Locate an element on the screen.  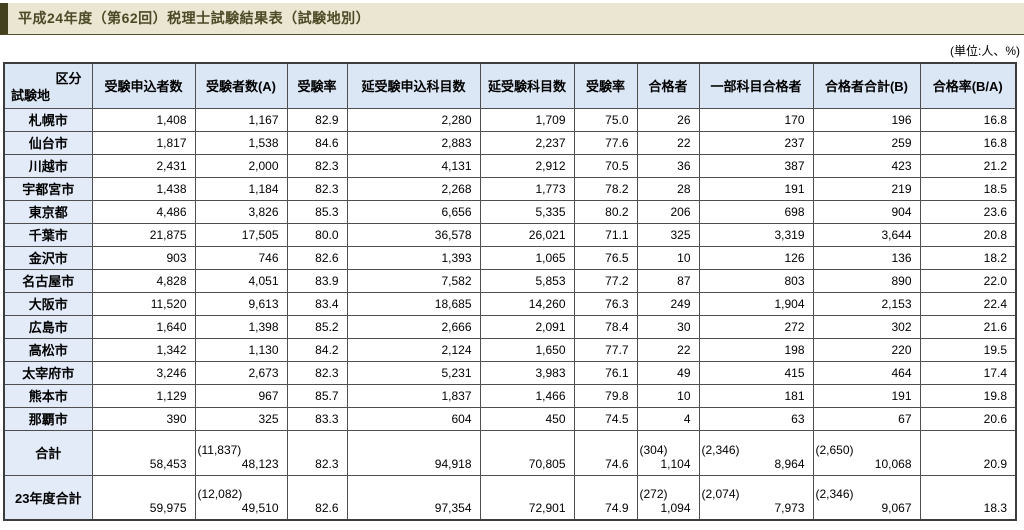
cell-paren-value: (2,074) is located at coordinates (720, 494).